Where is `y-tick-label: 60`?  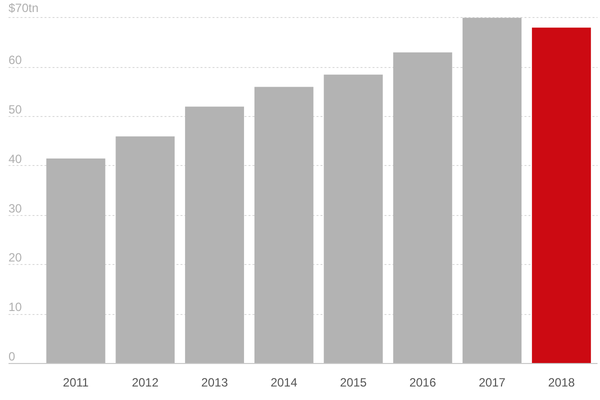
y-tick-label: 60 is located at coordinates (15, 60).